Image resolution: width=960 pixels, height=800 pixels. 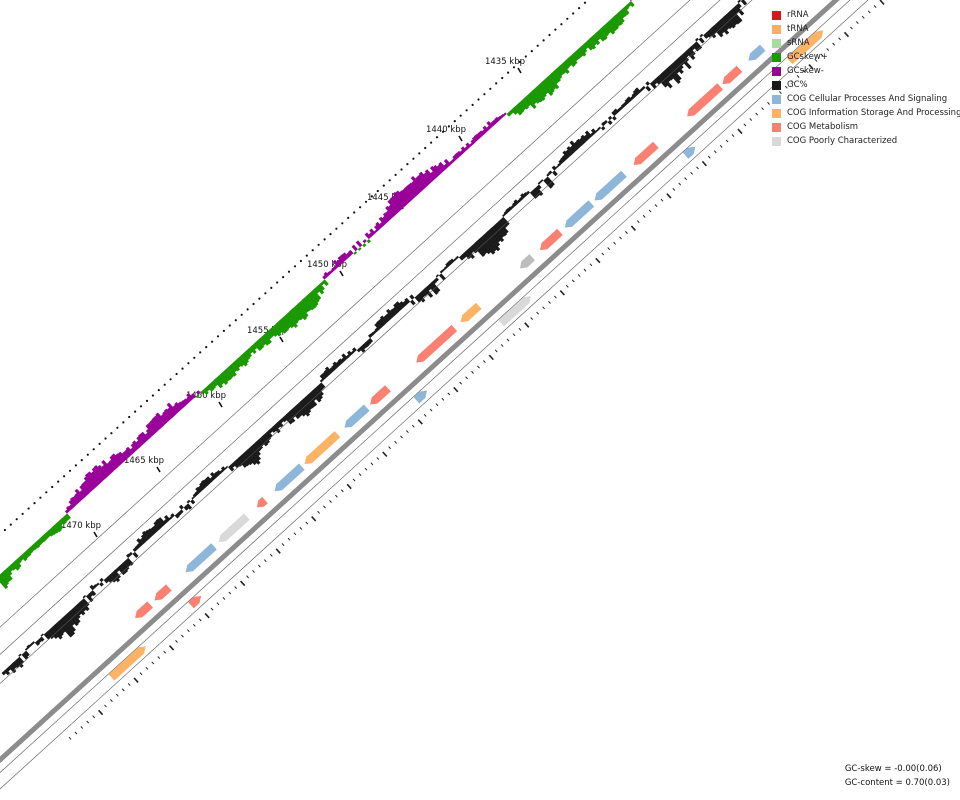 What do you see at coordinates (866, 127) in the screenshot?
I see `legend-item: COG Metabolism` at bounding box center [866, 127].